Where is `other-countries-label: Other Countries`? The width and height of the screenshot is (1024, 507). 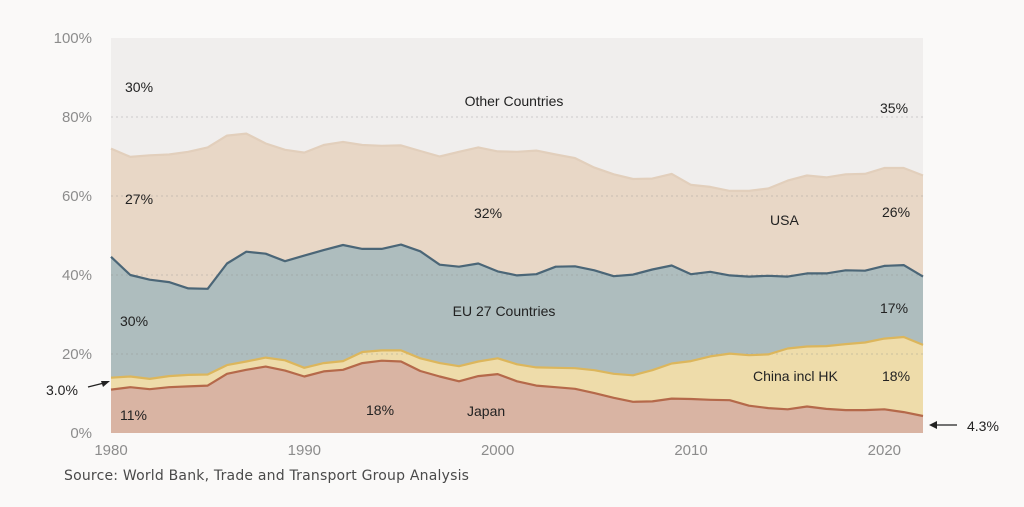 other-countries-label: Other Countries is located at coordinates (514, 101).